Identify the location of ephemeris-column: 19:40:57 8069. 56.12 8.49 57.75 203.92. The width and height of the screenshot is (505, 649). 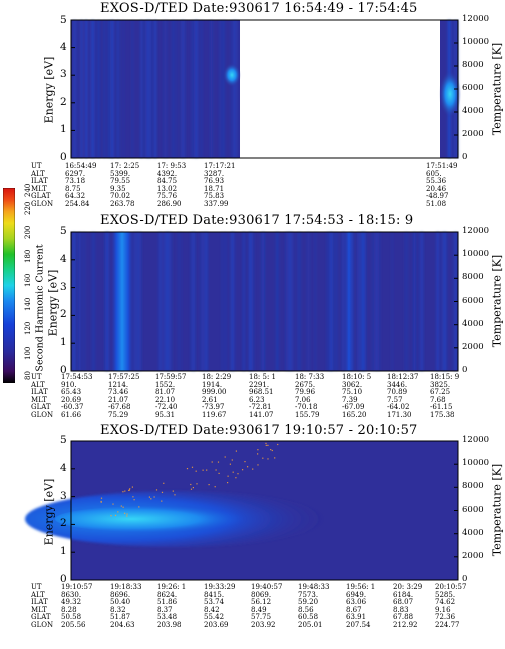
(267, 606).